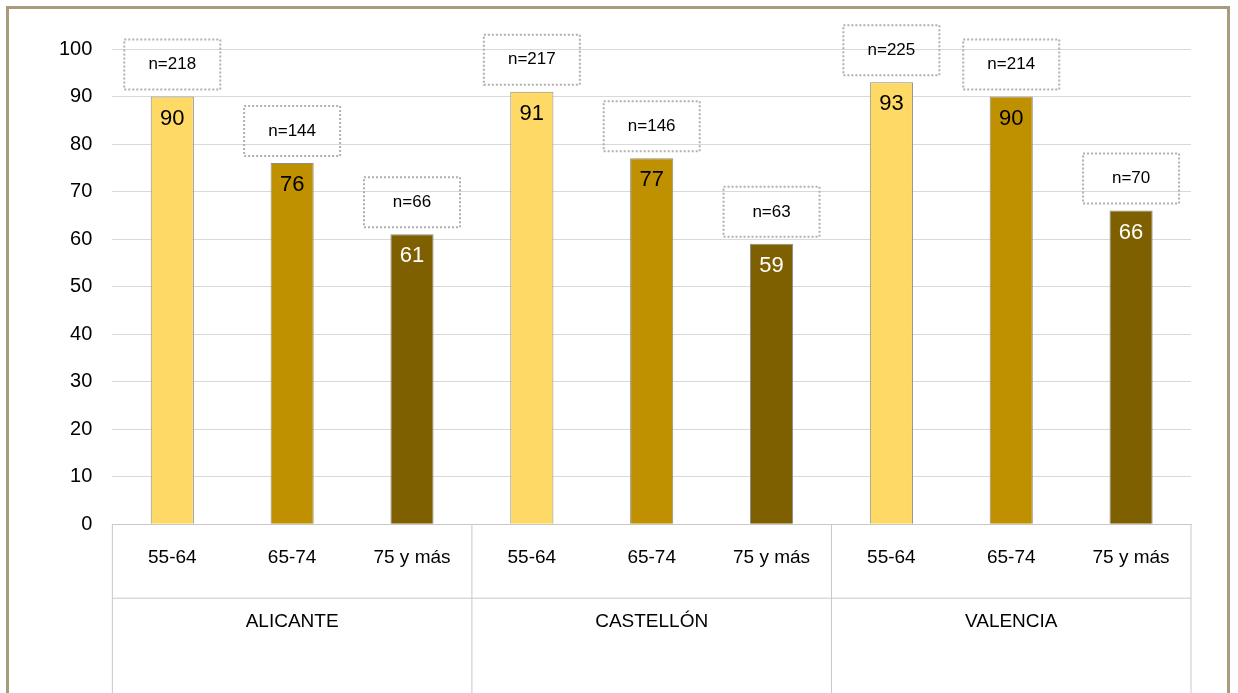  Describe the element at coordinates (651, 125) in the screenshot. I see `annotation: n=146` at that location.